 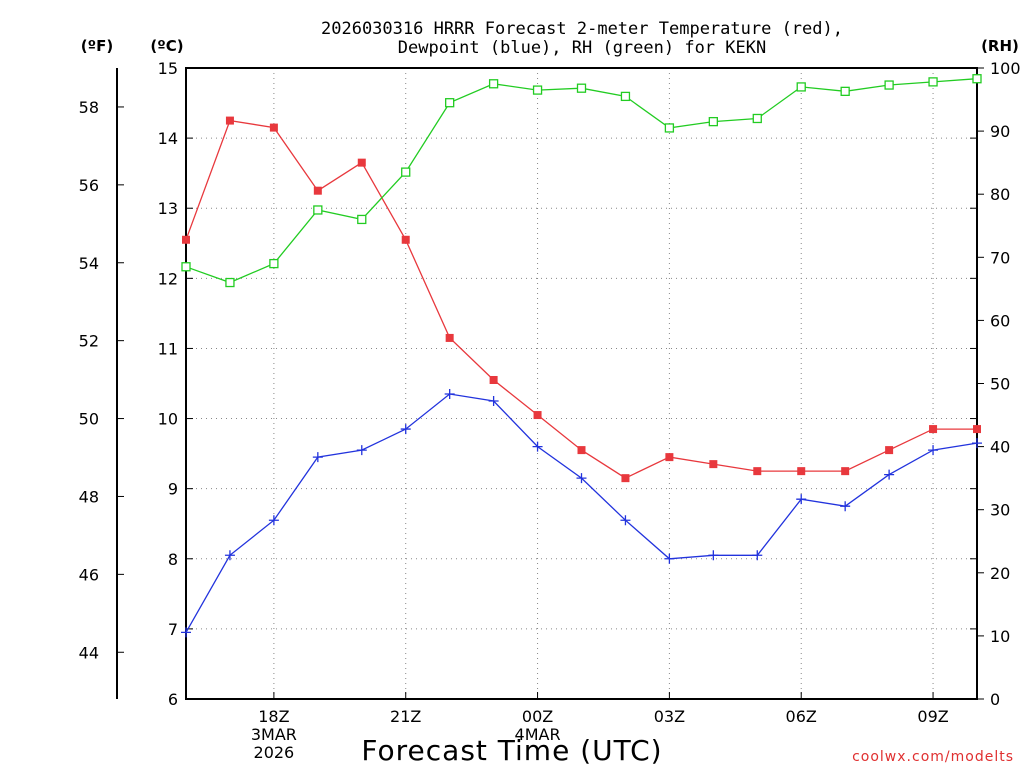 What do you see at coordinates (168, 138) in the screenshot?
I see `celsius-tick-label: 14` at bounding box center [168, 138].